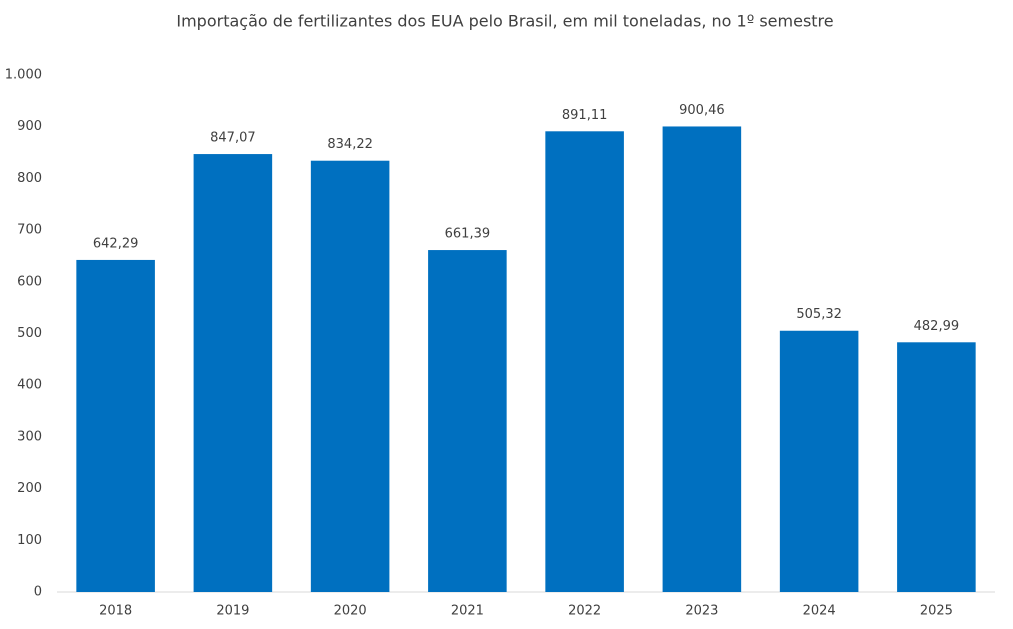 Image resolution: width=1013 pixels, height=629 pixels. I want to click on y-tick-label: 400, so click(29, 385).